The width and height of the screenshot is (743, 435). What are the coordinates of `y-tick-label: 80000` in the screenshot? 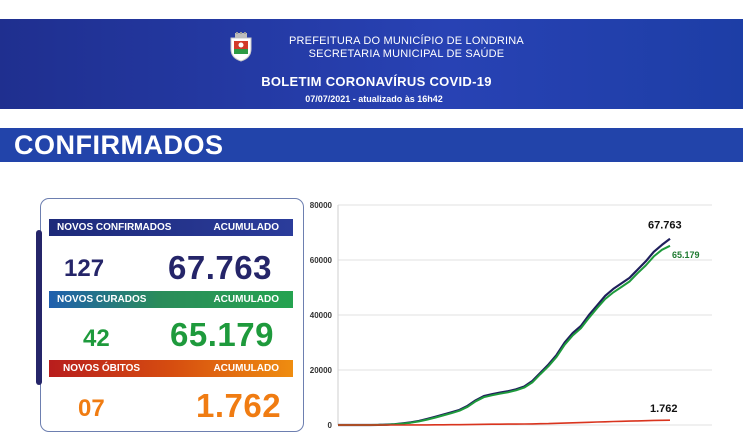 It's located at (321, 205).